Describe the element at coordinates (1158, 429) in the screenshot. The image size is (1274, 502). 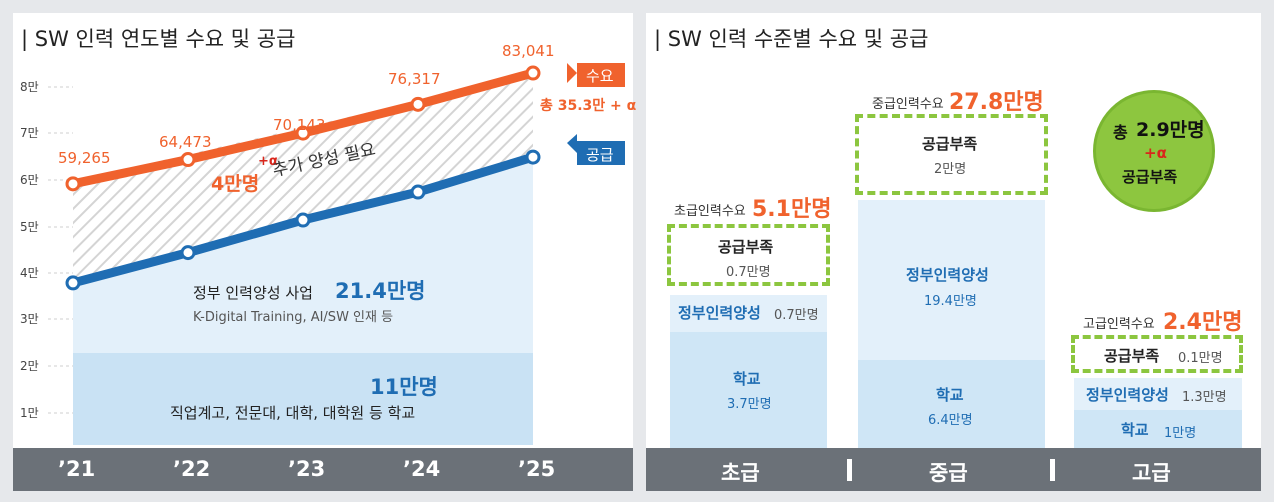
I see `high-school-segment` at that location.